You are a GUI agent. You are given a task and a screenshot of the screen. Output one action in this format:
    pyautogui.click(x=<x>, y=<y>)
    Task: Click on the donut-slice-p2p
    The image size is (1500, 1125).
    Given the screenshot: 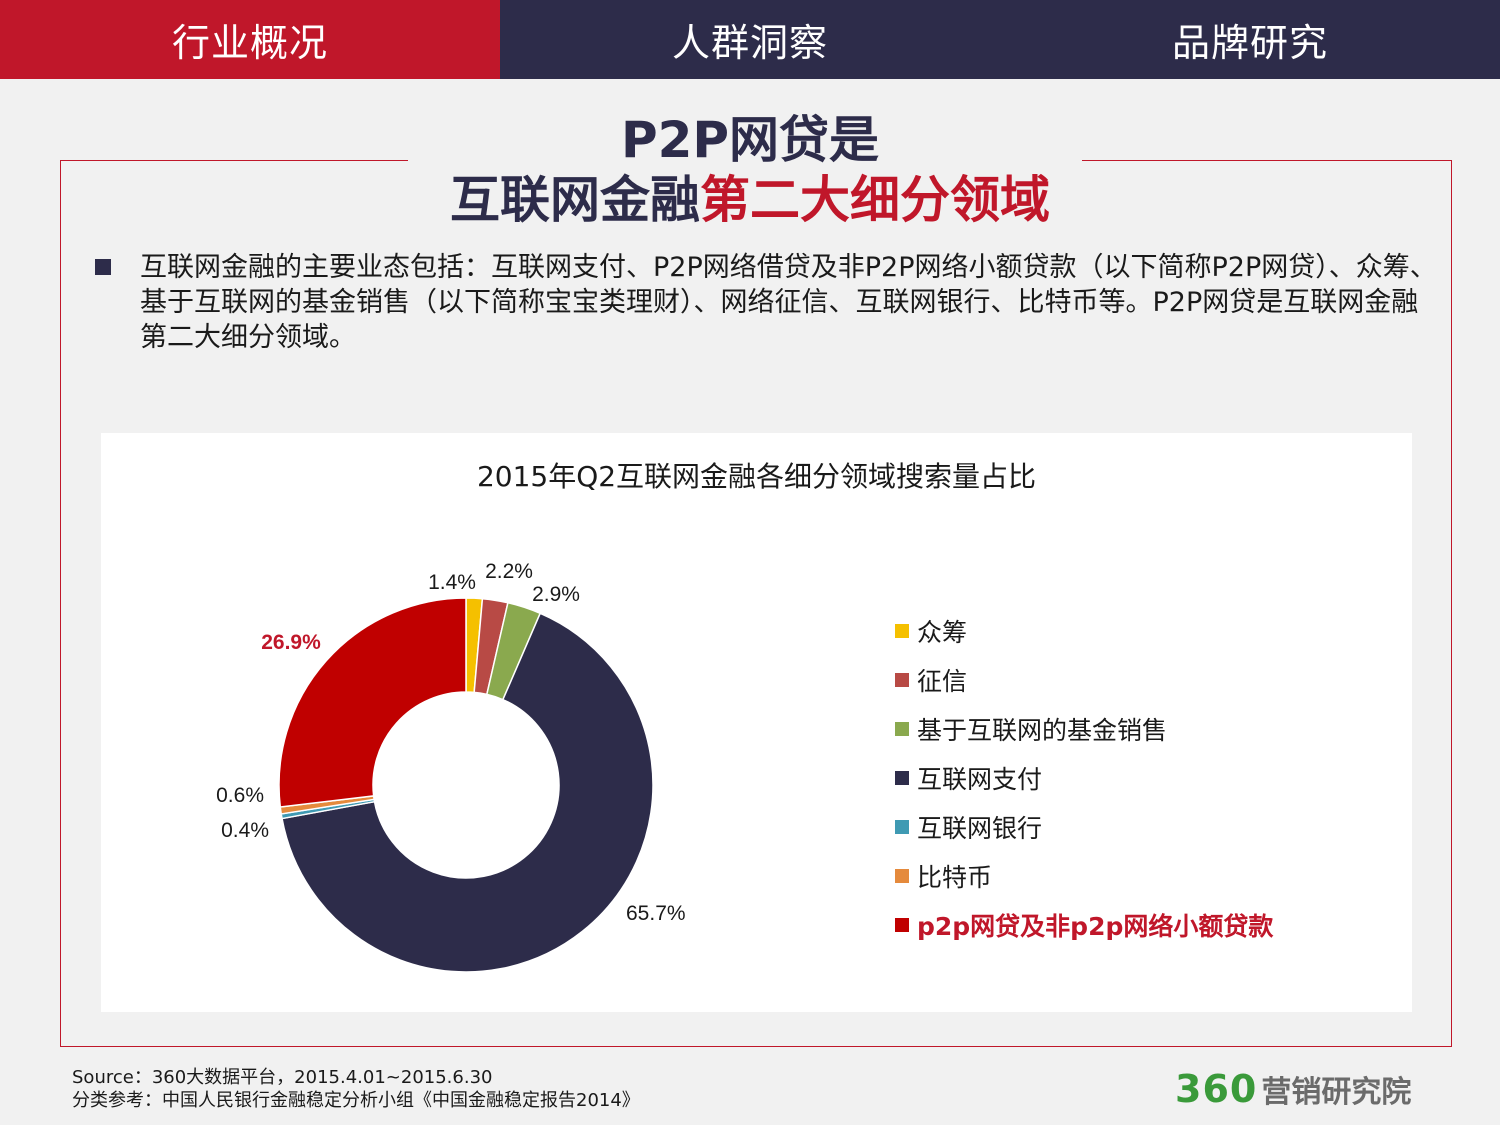 What is the action you would take?
    pyautogui.click(x=372, y=702)
    